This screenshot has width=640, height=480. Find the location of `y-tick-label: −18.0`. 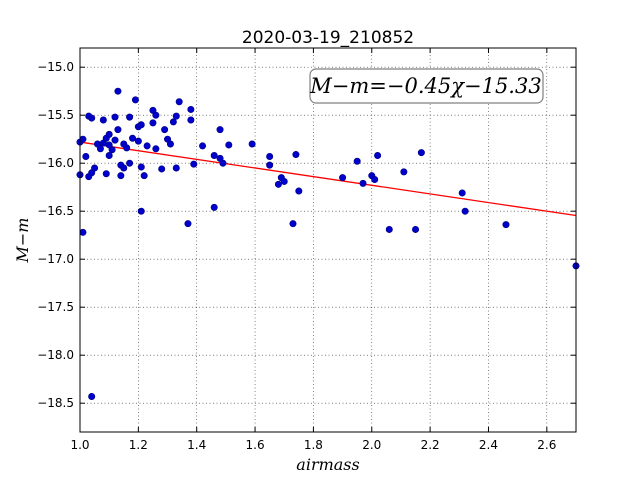

y-tick-label: −18.0 is located at coordinates (55, 355).